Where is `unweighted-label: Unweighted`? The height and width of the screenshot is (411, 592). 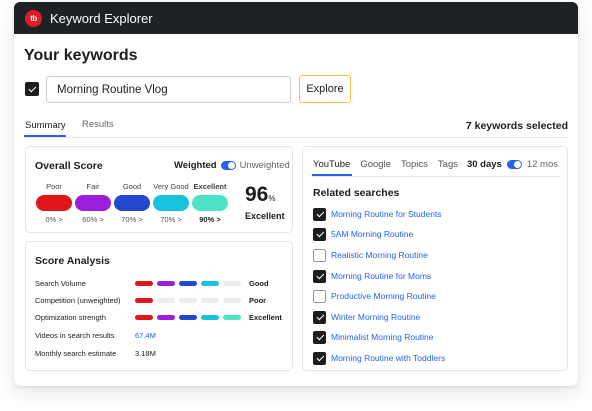 unweighted-label: Unweighted is located at coordinates (264, 165).